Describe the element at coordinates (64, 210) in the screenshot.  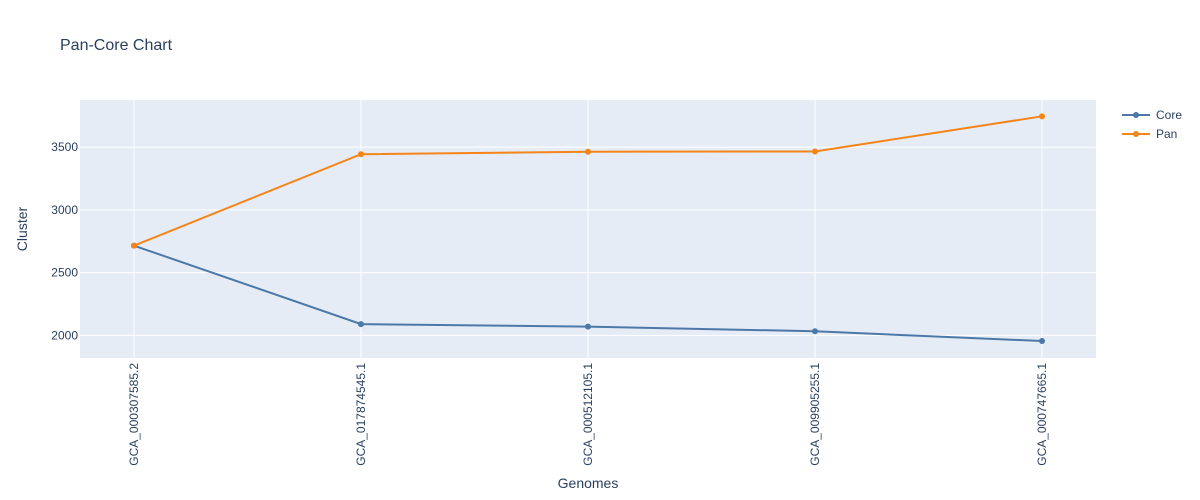
I see `y-tick-label: 3000` at that location.